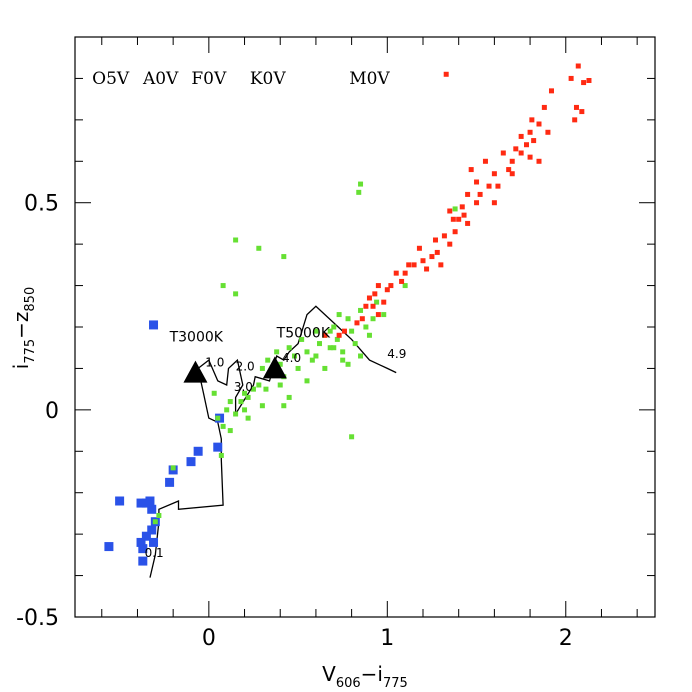  What do you see at coordinates (209, 79) in the screenshot?
I see `spectral-type-label: F0V` at bounding box center [209, 79].